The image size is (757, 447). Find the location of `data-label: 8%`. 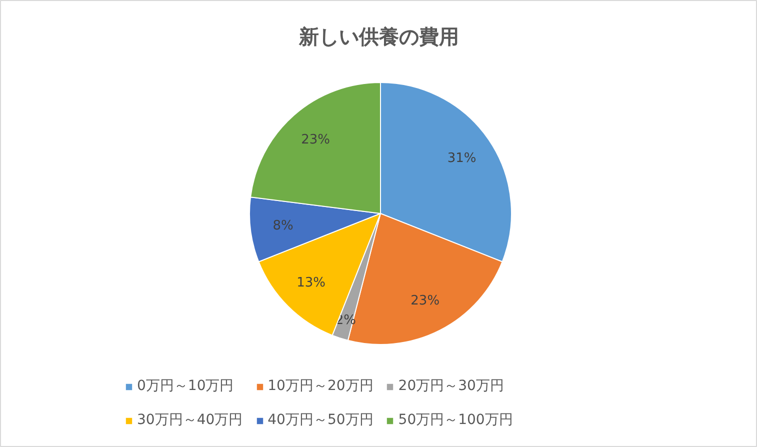

data-label: 8% is located at coordinates (283, 226).